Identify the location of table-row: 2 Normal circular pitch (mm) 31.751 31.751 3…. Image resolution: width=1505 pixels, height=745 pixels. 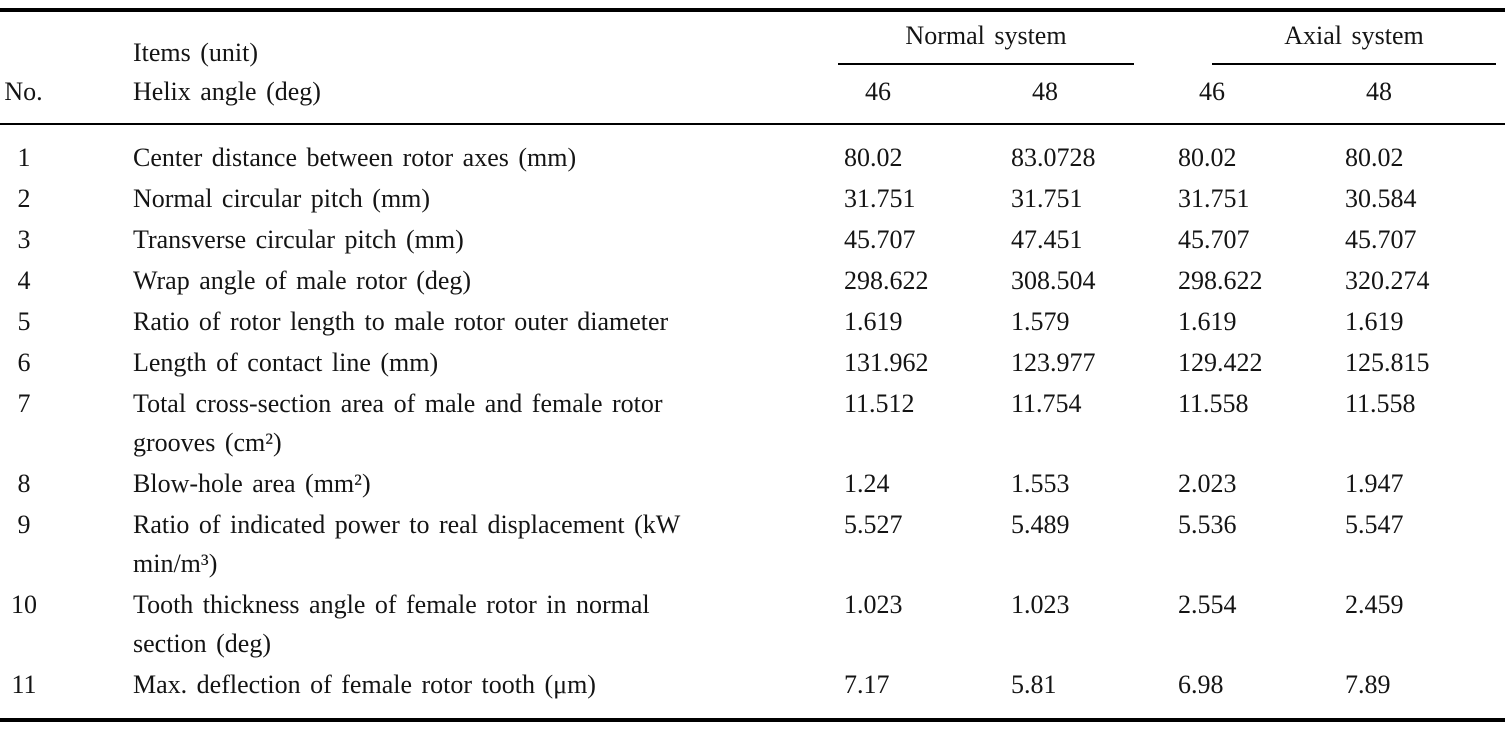
(752, 198).